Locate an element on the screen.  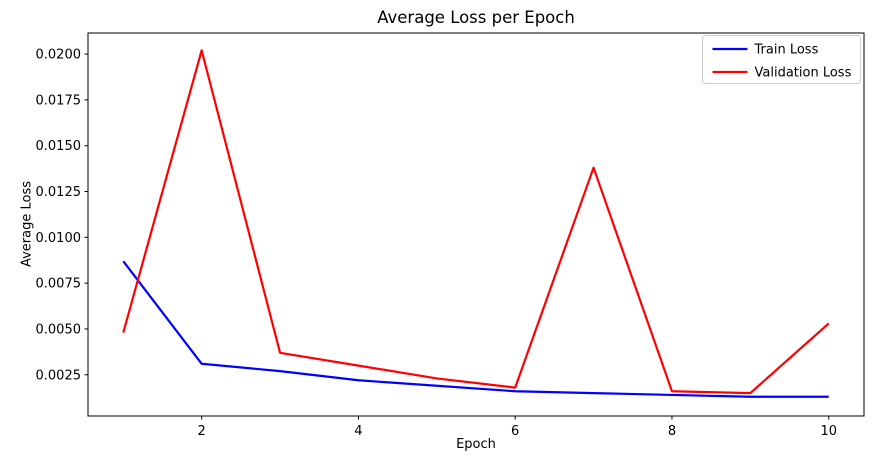
y-tick-label: 0.0050 is located at coordinates (59, 329).